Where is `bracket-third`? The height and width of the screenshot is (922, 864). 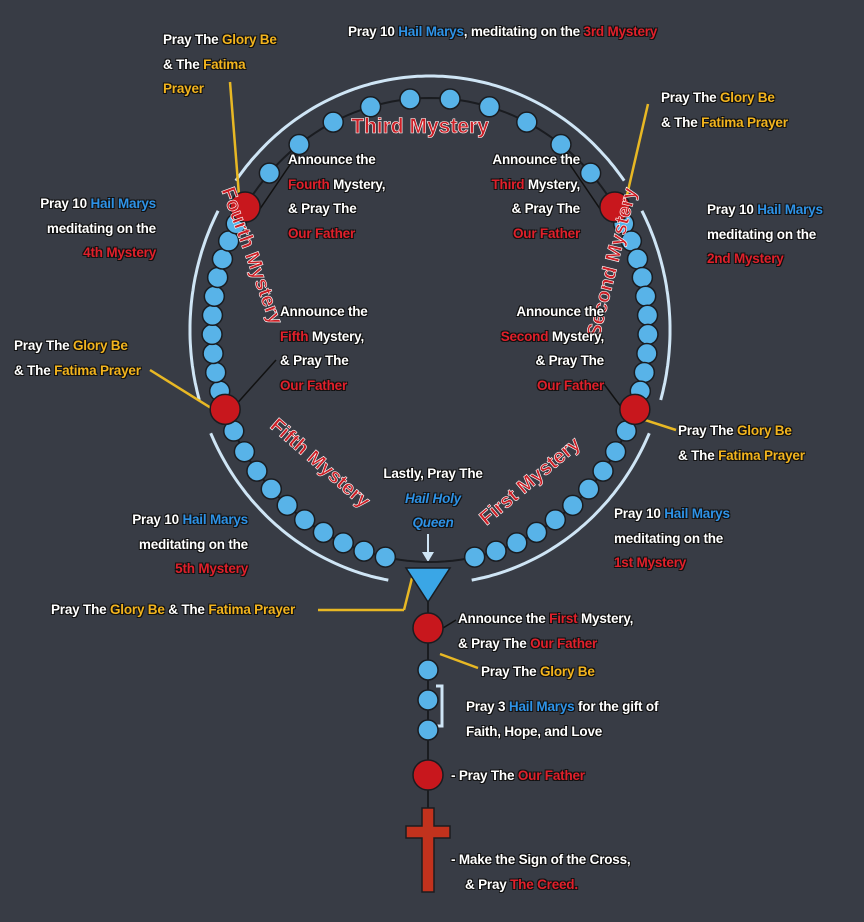 bracket-third is located at coordinates (430, 128).